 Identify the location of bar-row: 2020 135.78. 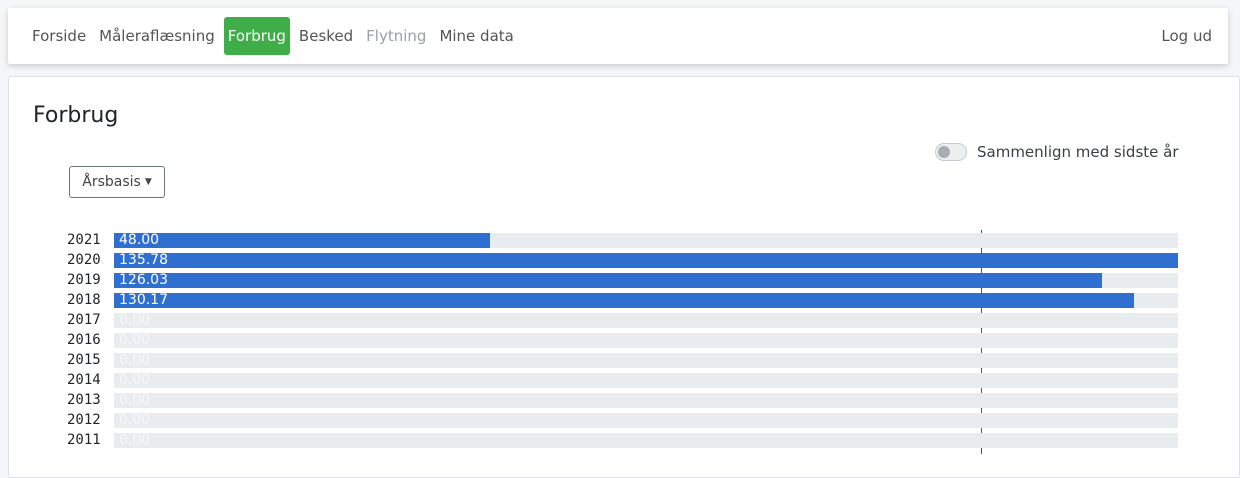
(624, 260).